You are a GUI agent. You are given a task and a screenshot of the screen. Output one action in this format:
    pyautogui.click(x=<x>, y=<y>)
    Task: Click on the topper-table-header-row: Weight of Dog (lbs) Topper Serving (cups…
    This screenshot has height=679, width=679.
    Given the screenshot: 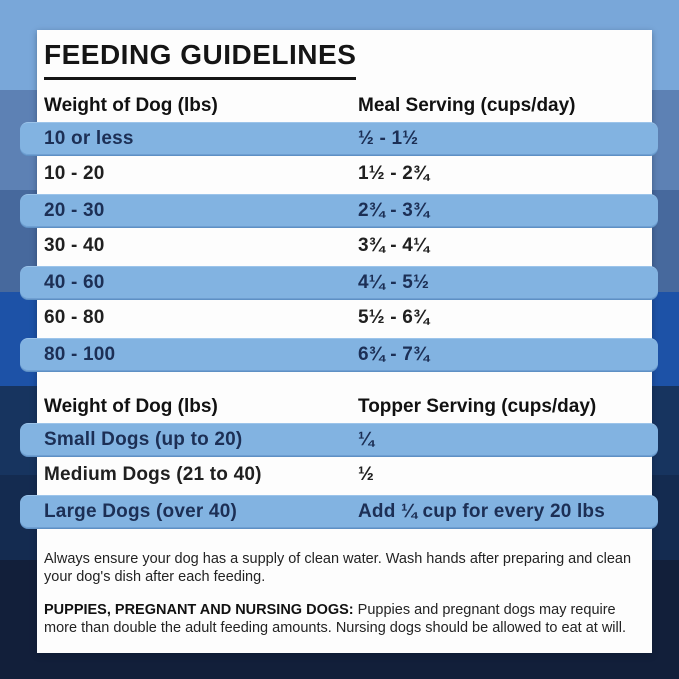 What is the action you would take?
    pyautogui.click(x=339, y=407)
    